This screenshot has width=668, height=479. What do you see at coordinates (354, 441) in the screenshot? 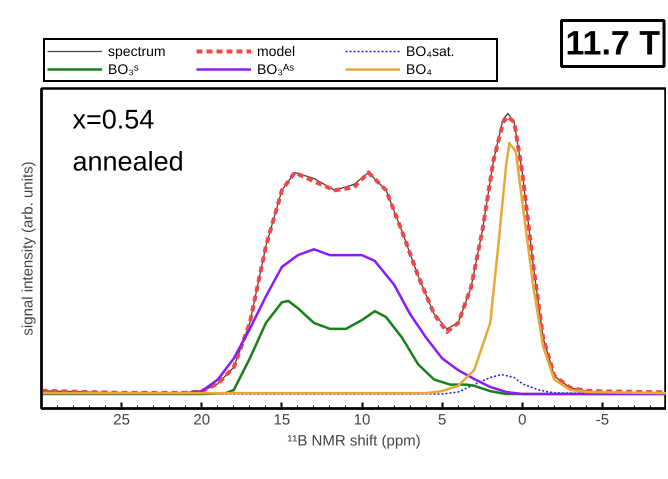
I see `x-axis-title: ¹¹B NMR shift (ppm)` at bounding box center [354, 441].